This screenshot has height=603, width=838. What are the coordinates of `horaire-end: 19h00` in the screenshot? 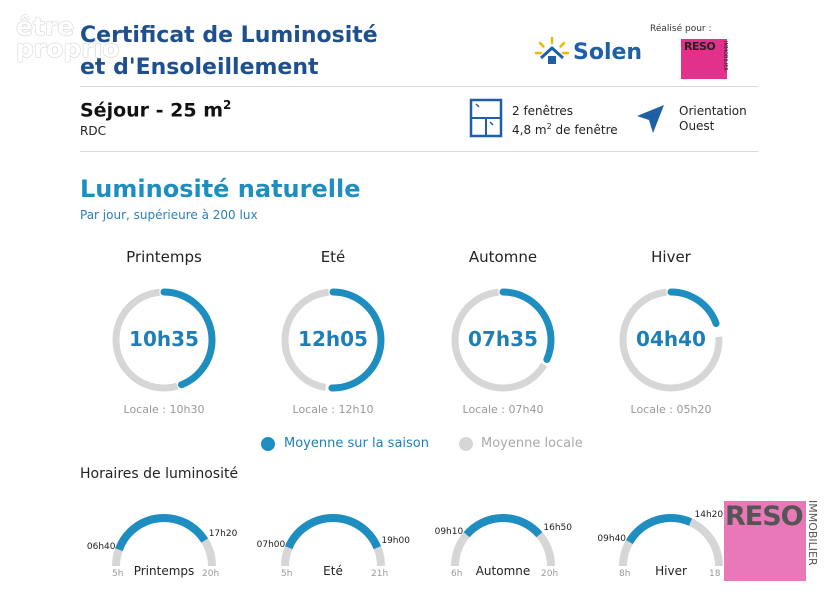 It's located at (395, 540).